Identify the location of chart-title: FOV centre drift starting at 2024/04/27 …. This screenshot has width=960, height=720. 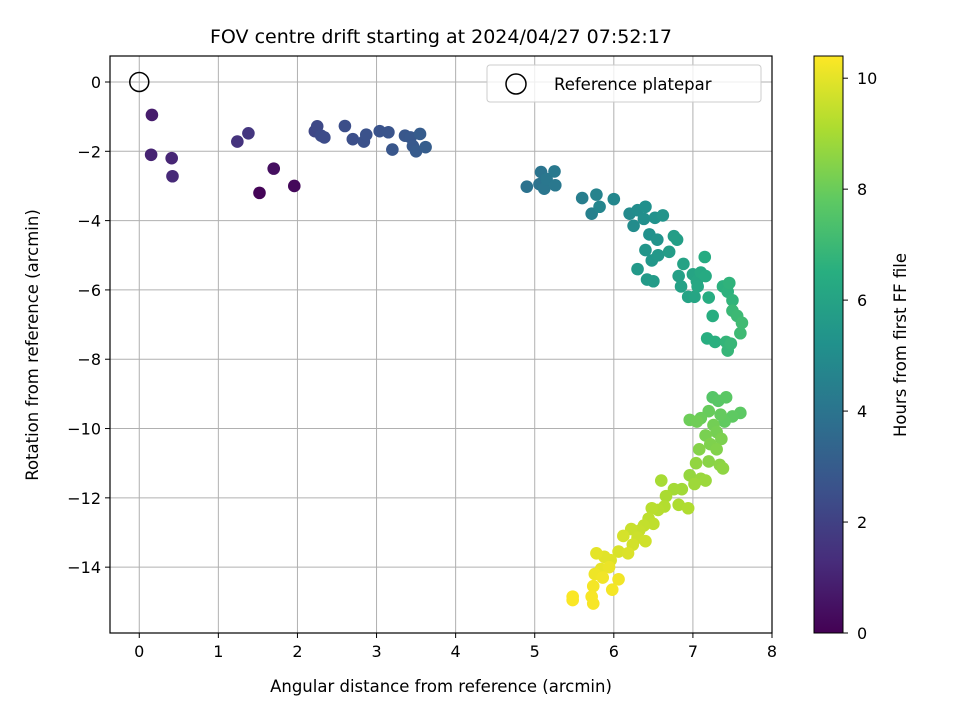
(441, 37).